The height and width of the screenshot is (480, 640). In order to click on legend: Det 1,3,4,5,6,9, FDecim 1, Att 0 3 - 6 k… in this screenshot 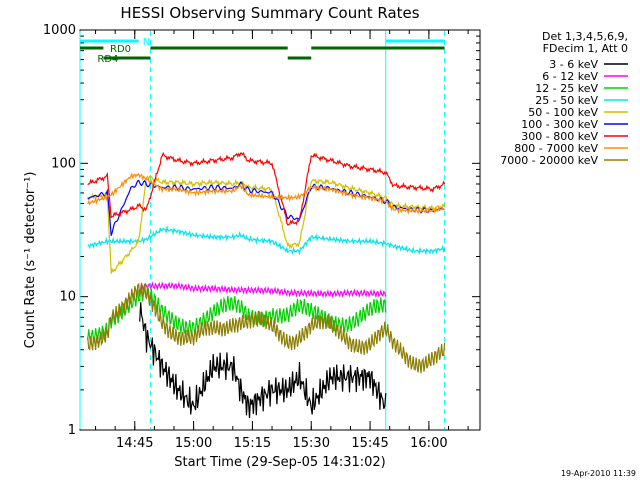, I will do `click(564, 98)`.